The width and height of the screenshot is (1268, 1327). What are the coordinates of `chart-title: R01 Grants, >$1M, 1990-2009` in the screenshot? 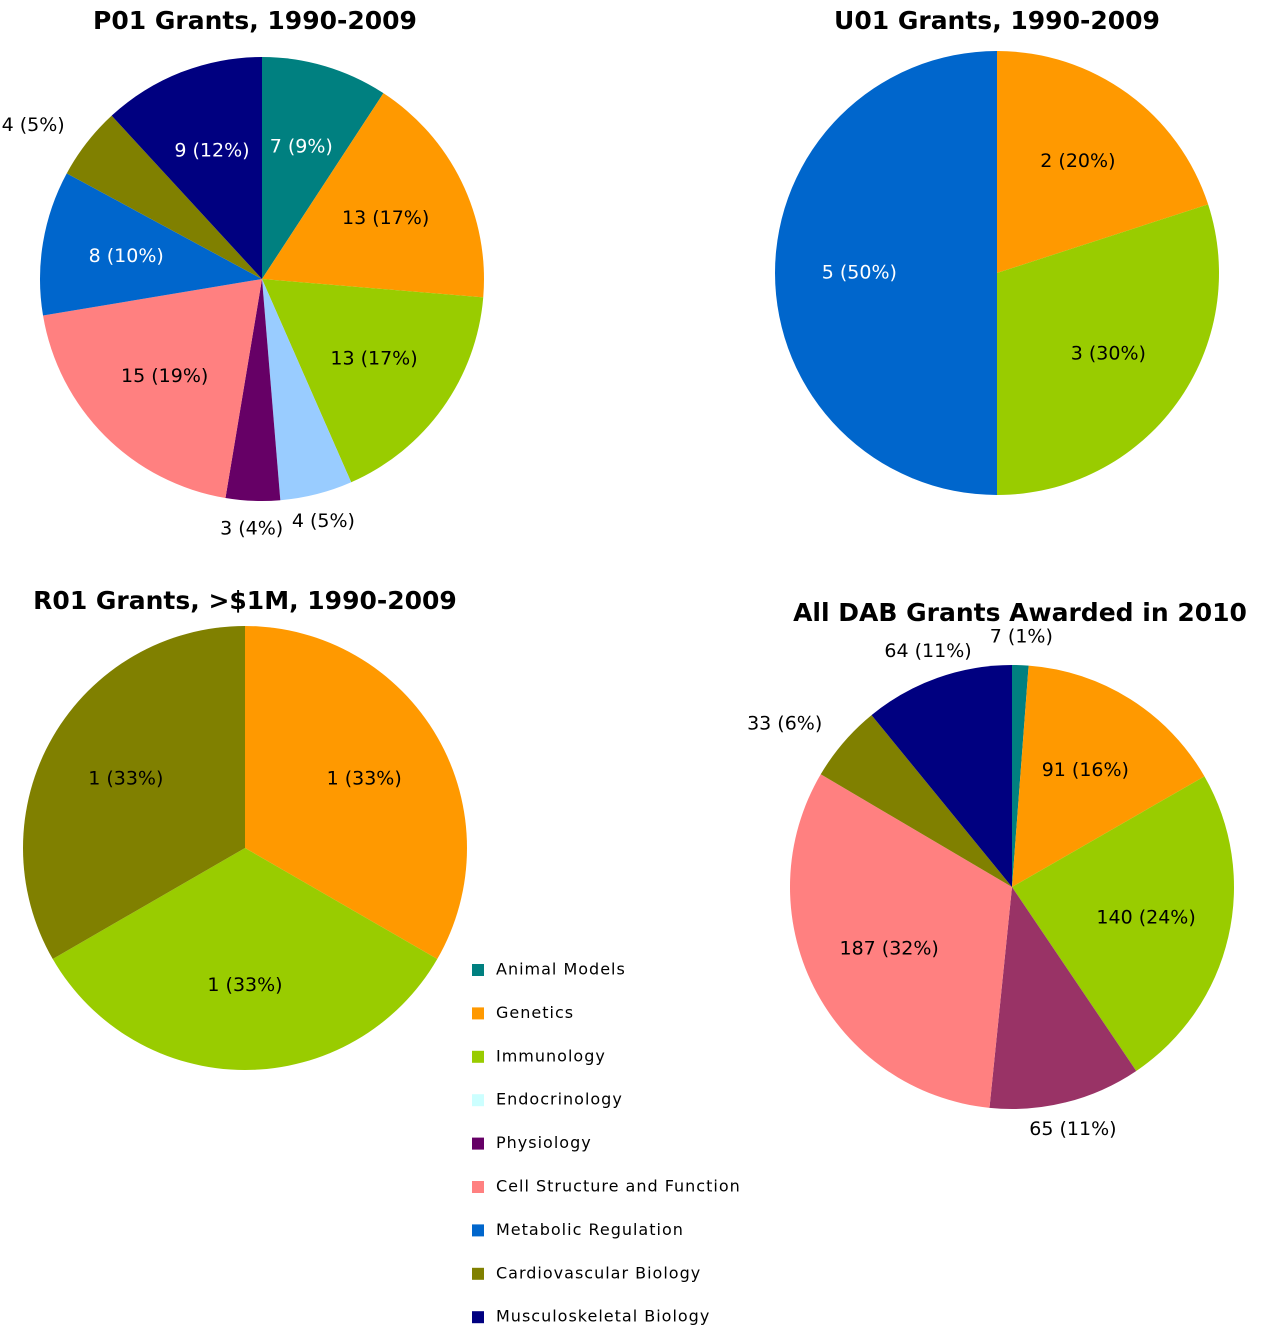 It's located at (245, 600).